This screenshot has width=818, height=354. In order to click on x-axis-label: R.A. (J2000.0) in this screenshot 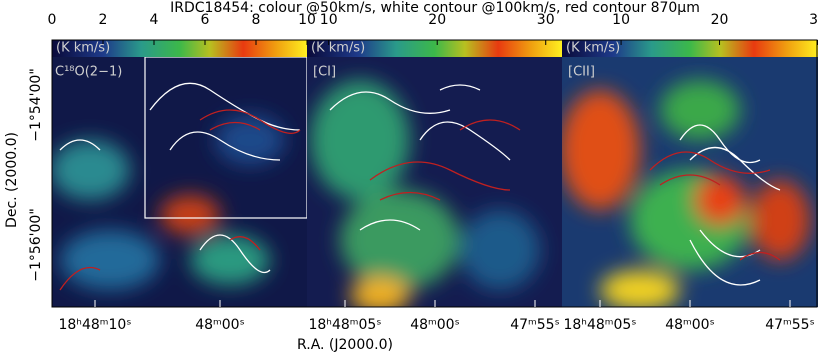, I will do `click(345, 345)`.